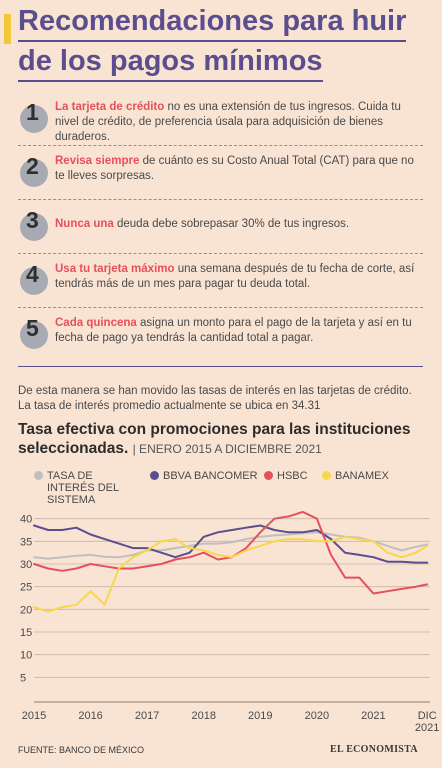 The width and height of the screenshot is (442, 768). What do you see at coordinates (147, 716) in the screenshot?
I see `x-tick-label: 2017` at bounding box center [147, 716].